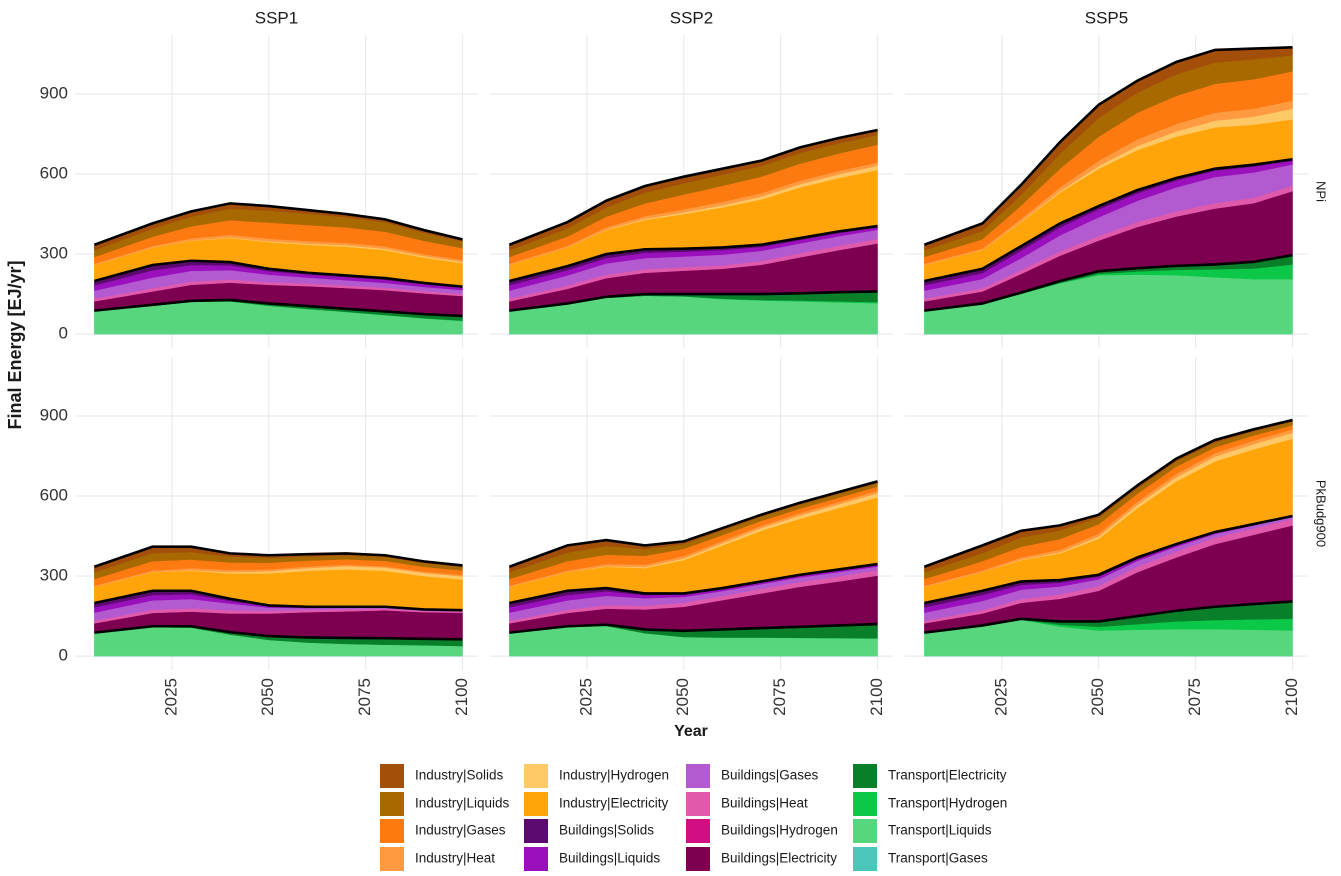 Image resolution: width=1341 pixels, height=876 pixels. I want to click on legend-label: Transport|Gases, so click(938, 858).